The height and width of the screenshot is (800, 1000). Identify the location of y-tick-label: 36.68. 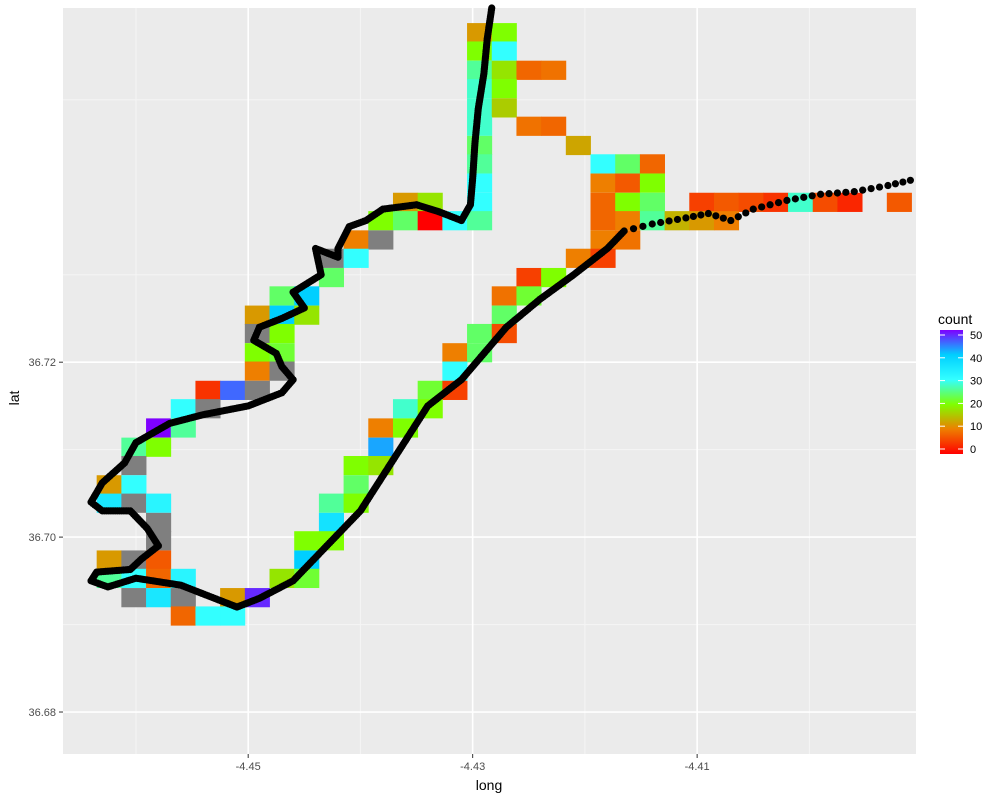
(42, 713).